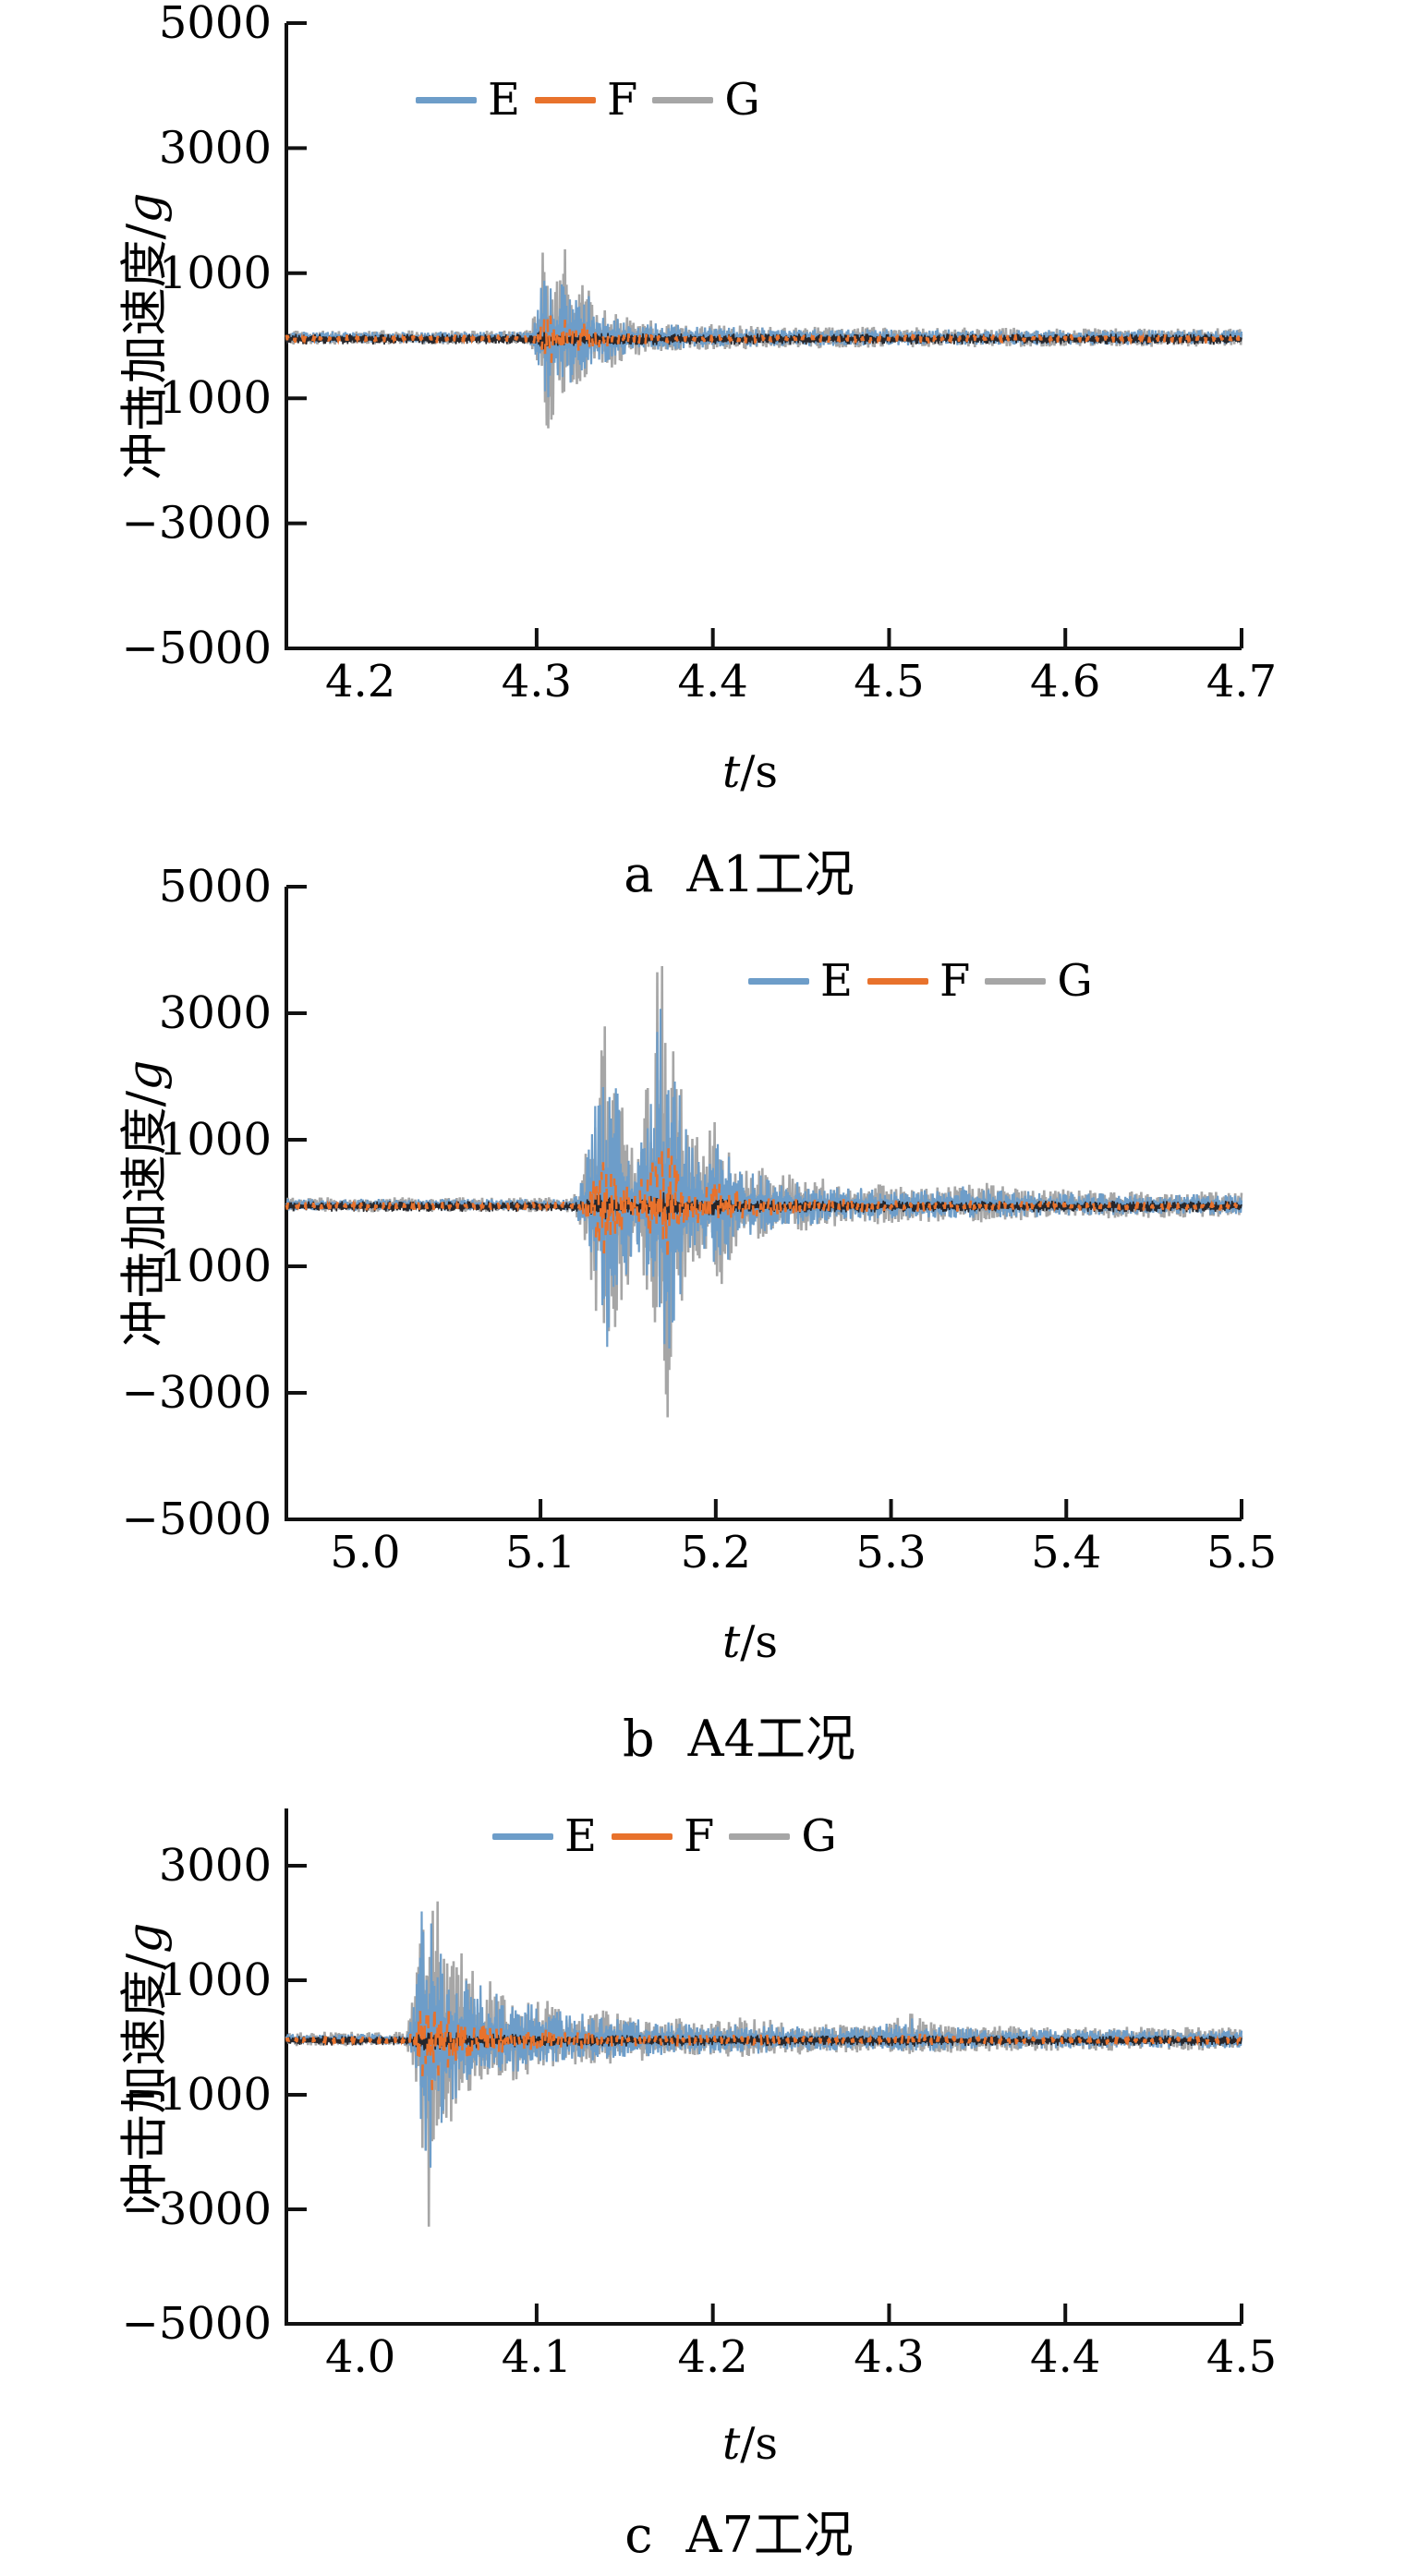 The height and width of the screenshot is (2576, 1418). I want to click on x-tick-label: 5.0, so click(365, 1552).